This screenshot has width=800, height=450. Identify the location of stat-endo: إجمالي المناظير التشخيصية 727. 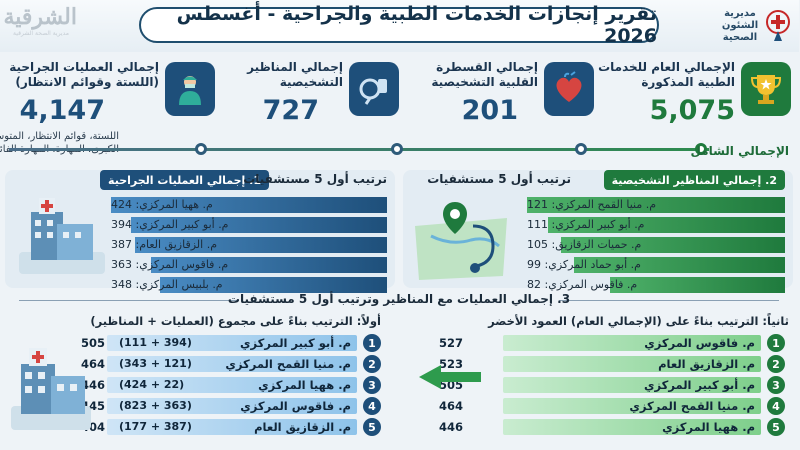
(315, 98).